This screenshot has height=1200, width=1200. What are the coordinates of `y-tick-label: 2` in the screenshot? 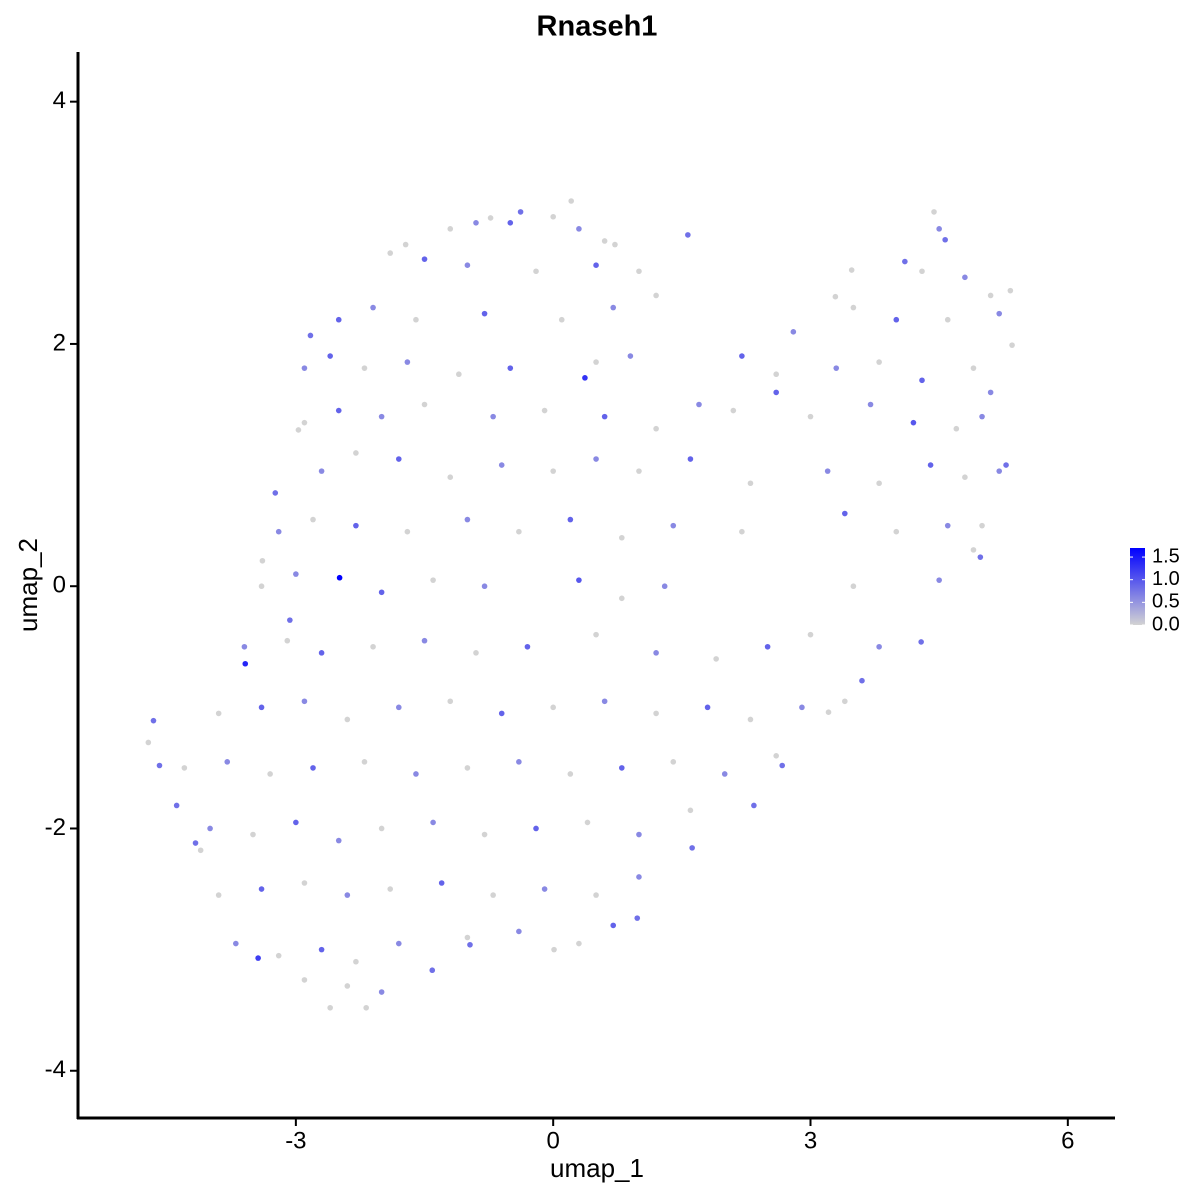 It's located at (59, 342).